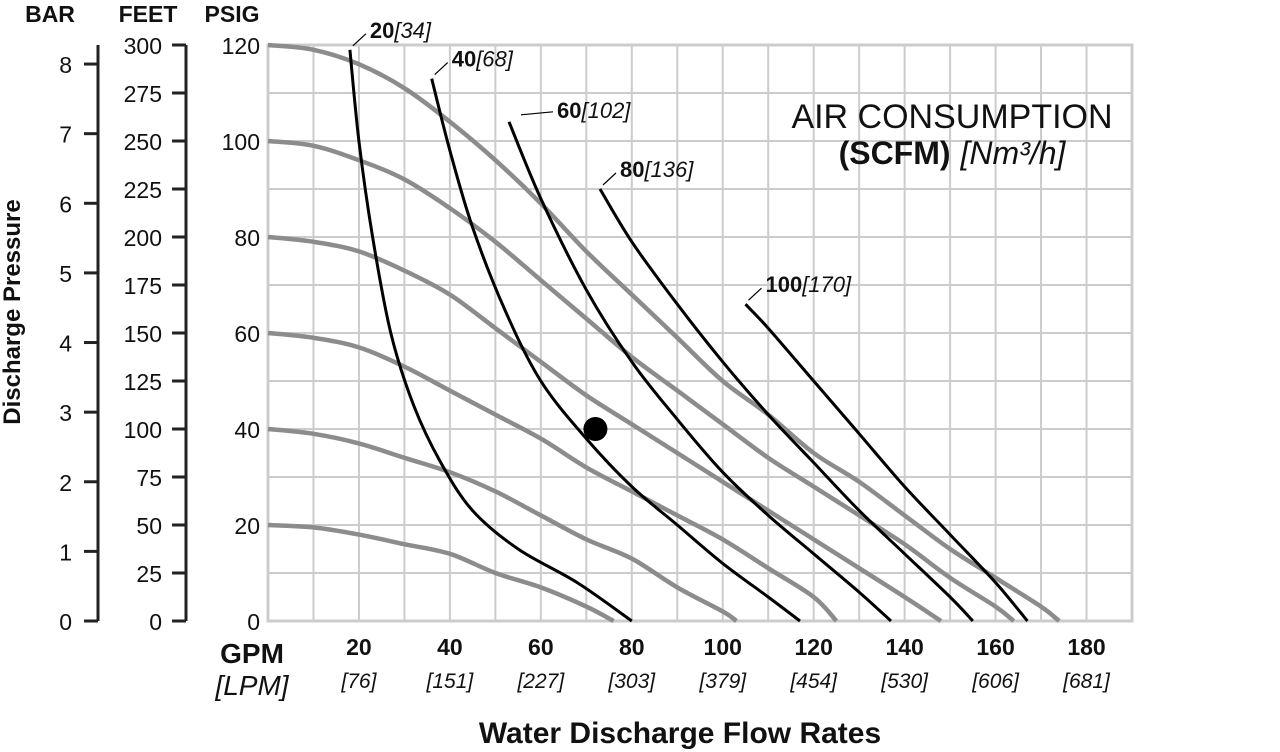 This screenshot has height=752, width=1280. I want to click on x-tick-lpm-label: [379], so click(722, 681).